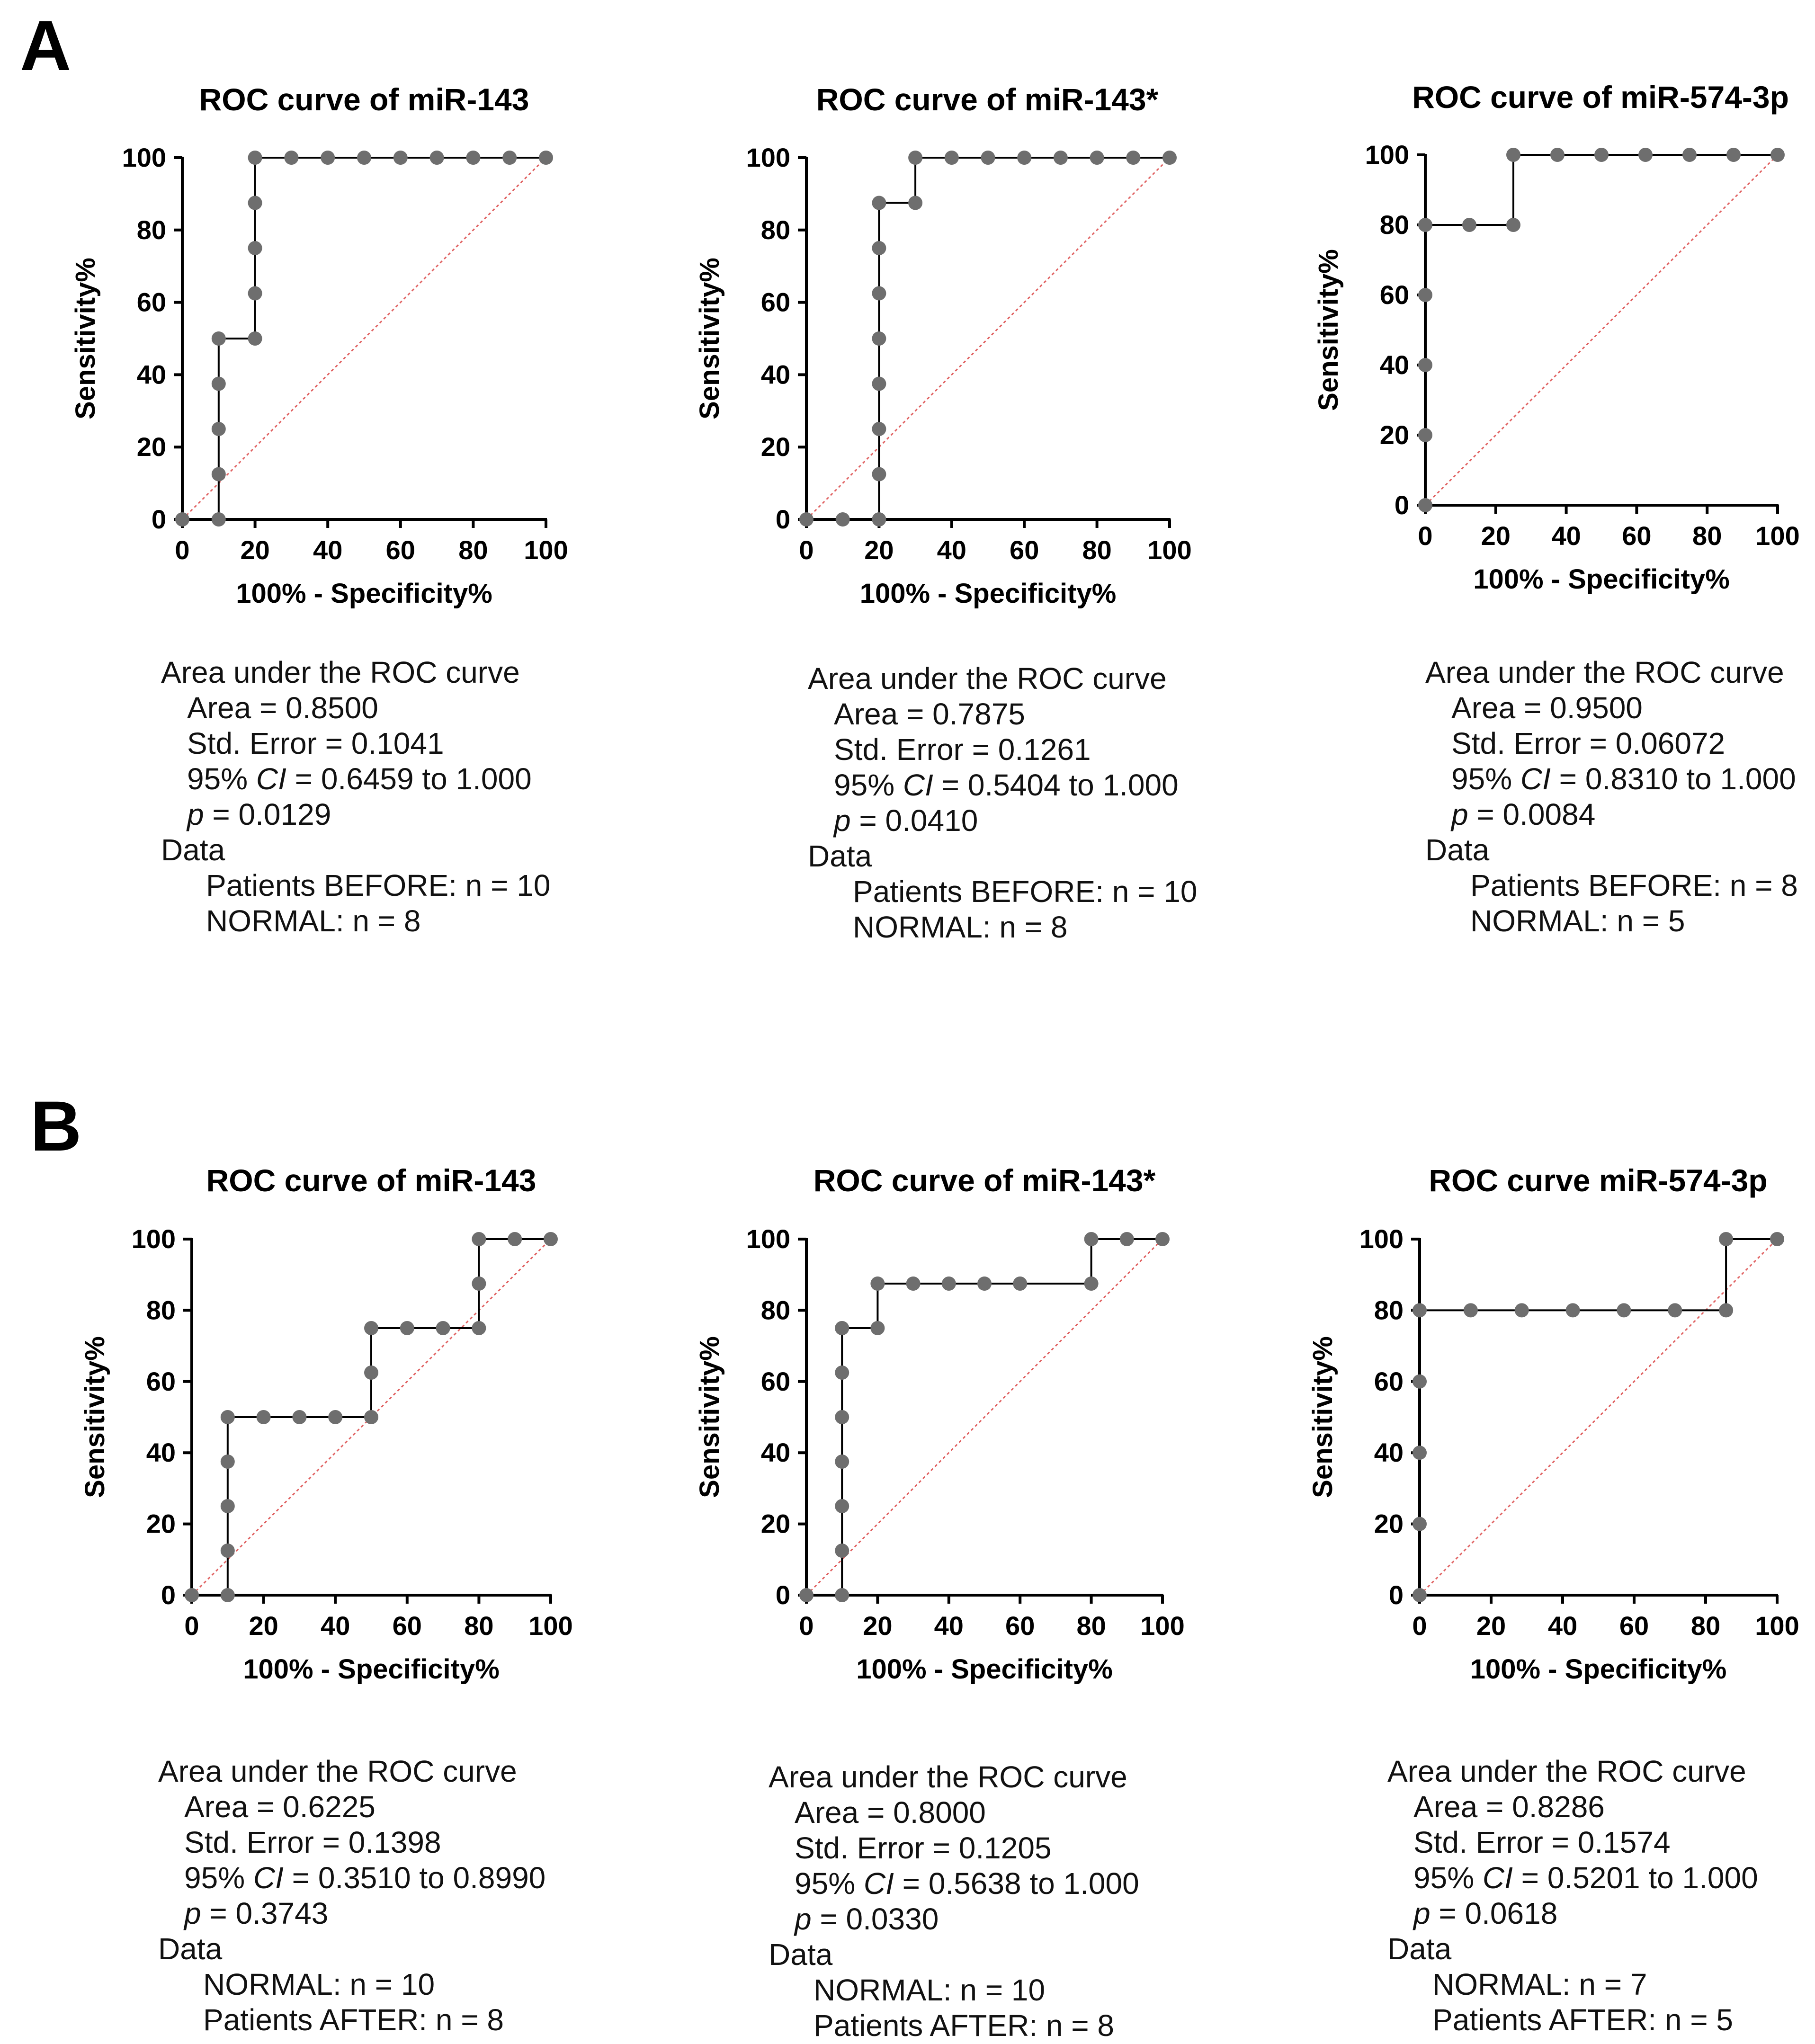  Describe the element at coordinates (875, 1919) in the screenshot. I see `stats-p-value: = 0.0330` at that location.